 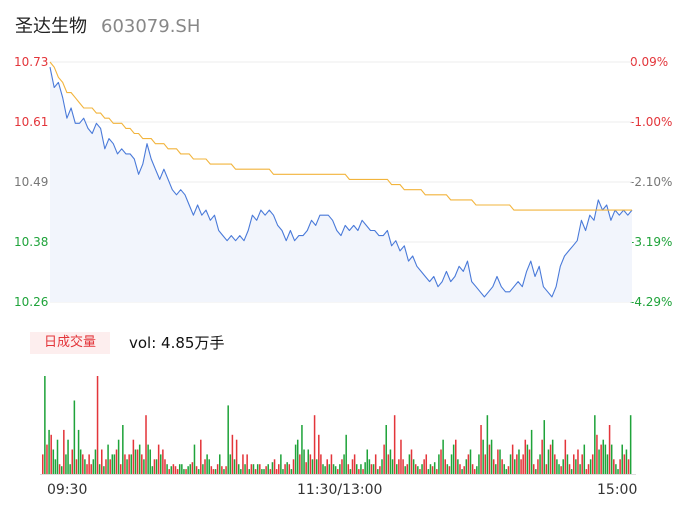 What do you see at coordinates (67, 490) in the screenshot?
I see `time-label-open: 09:30` at bounding box center [67, 490].